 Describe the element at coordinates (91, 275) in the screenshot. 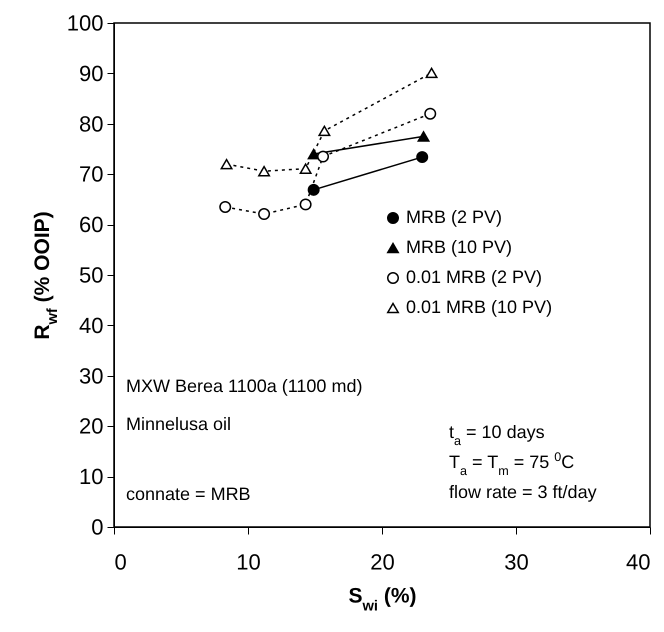

I see `y-tick-label: 50` at that location.